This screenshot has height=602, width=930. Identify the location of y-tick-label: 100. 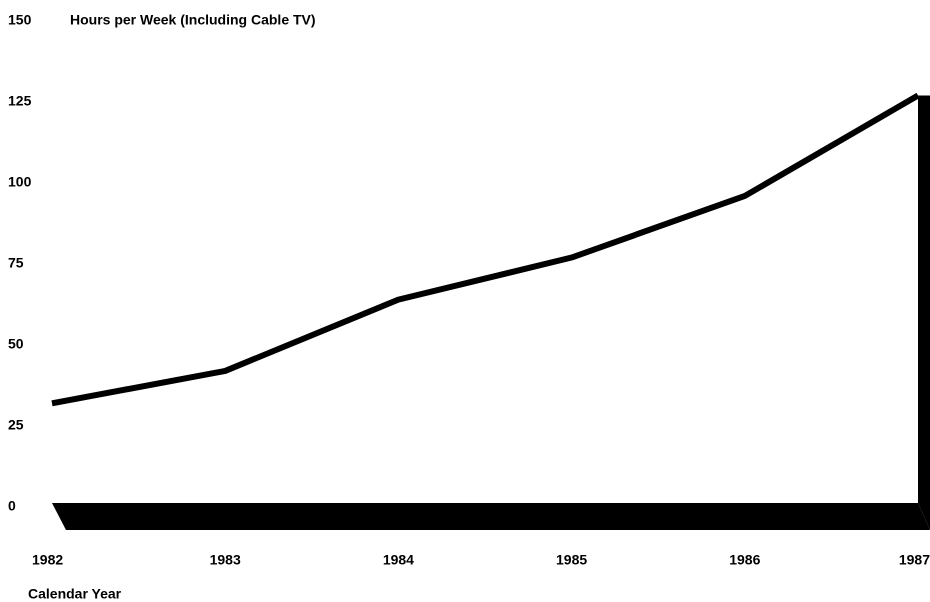
(20, 182).